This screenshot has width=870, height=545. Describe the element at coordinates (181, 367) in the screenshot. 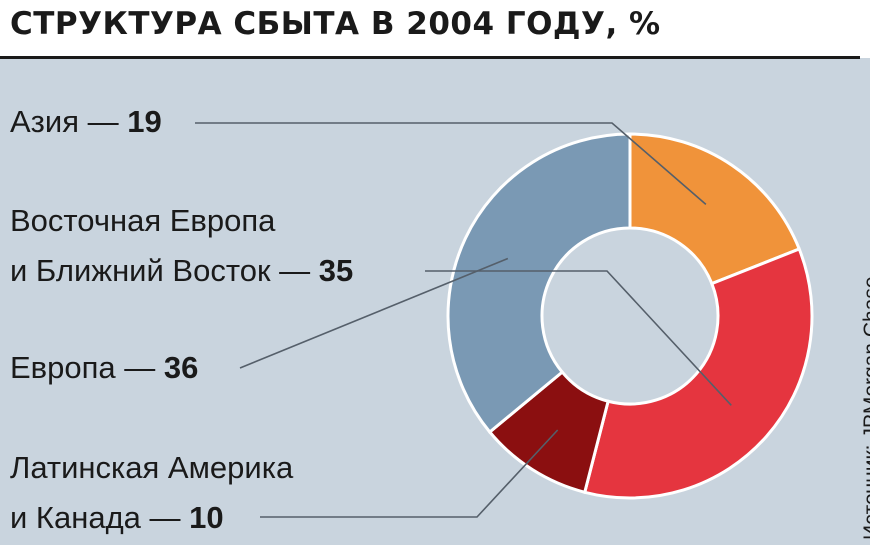

I see `label-europe-value: 36` at that location.